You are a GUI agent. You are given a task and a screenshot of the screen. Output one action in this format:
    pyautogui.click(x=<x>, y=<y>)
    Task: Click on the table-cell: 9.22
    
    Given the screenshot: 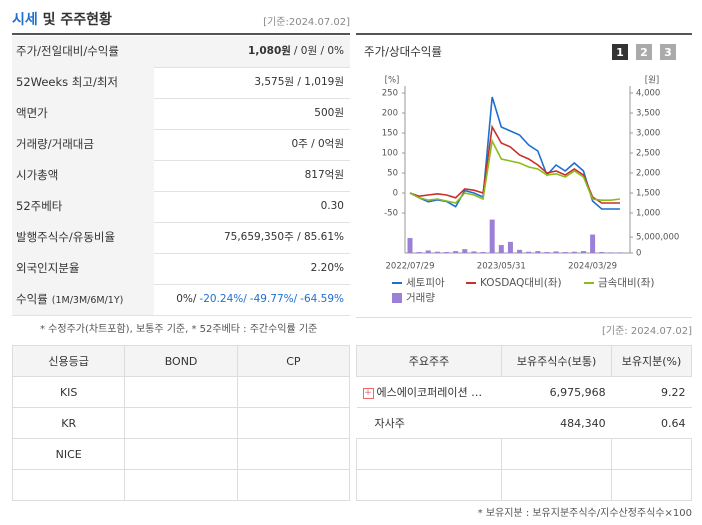 What is the action you would take?
    pyautogui.click(x=651, y=392)
    